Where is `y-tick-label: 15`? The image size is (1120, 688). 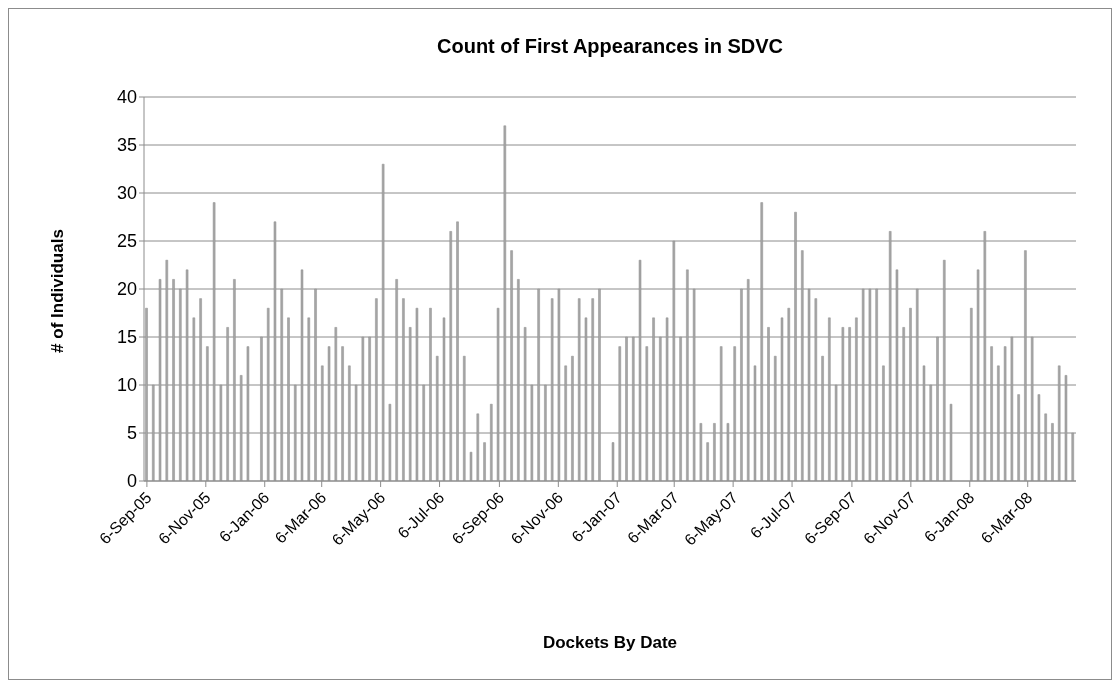
y-tick-label: 15 is located at coordinates (126, 337).